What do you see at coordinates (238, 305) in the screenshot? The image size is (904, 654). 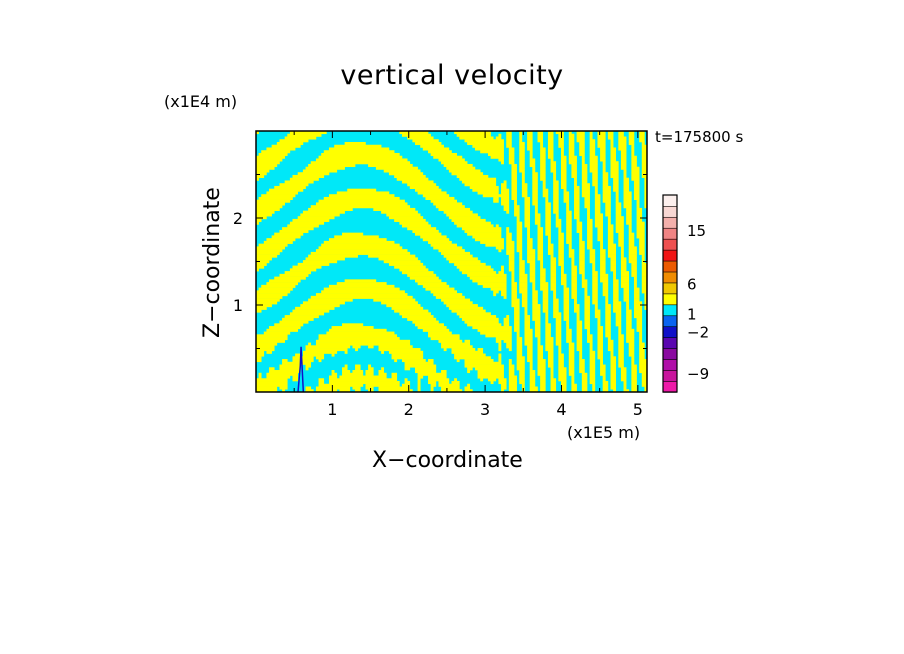 I see `y-tick-label: 1` at bounding box center [238, 305].